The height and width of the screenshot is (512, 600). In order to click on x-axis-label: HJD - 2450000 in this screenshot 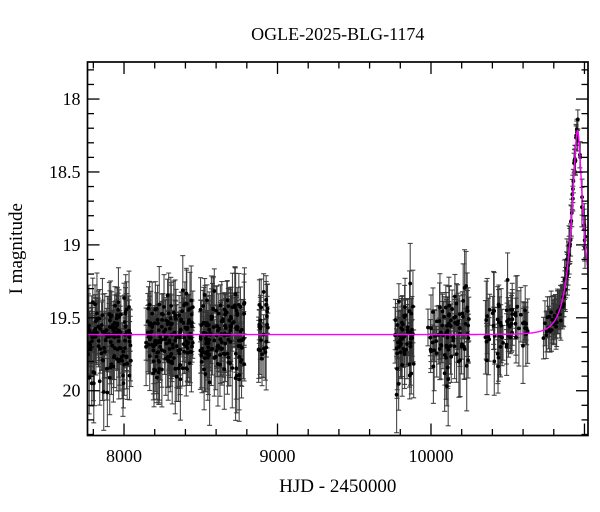, I will do `click(337, 486)`.